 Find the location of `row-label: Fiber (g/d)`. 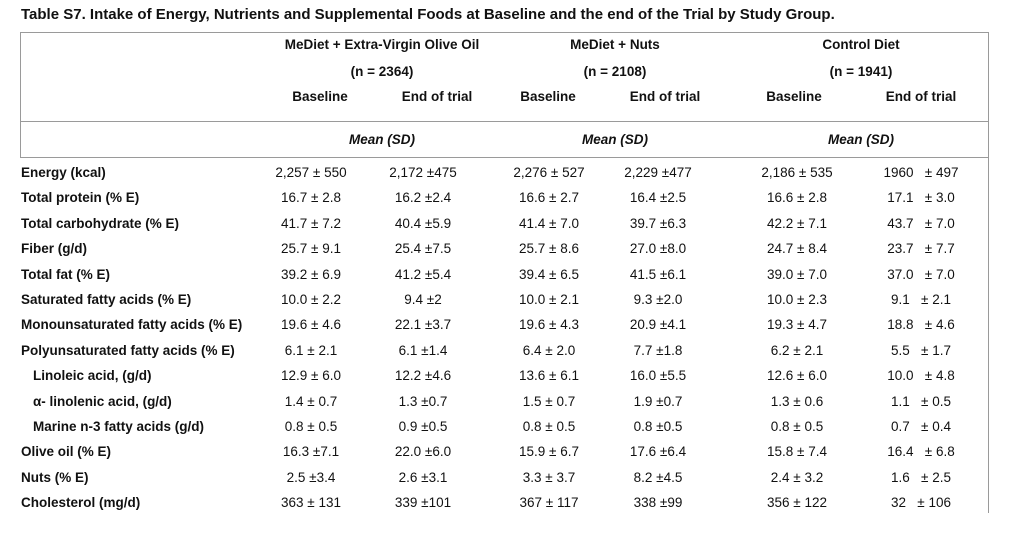

row-label: Fiber (g/d) is located at coordinates (54, 248).